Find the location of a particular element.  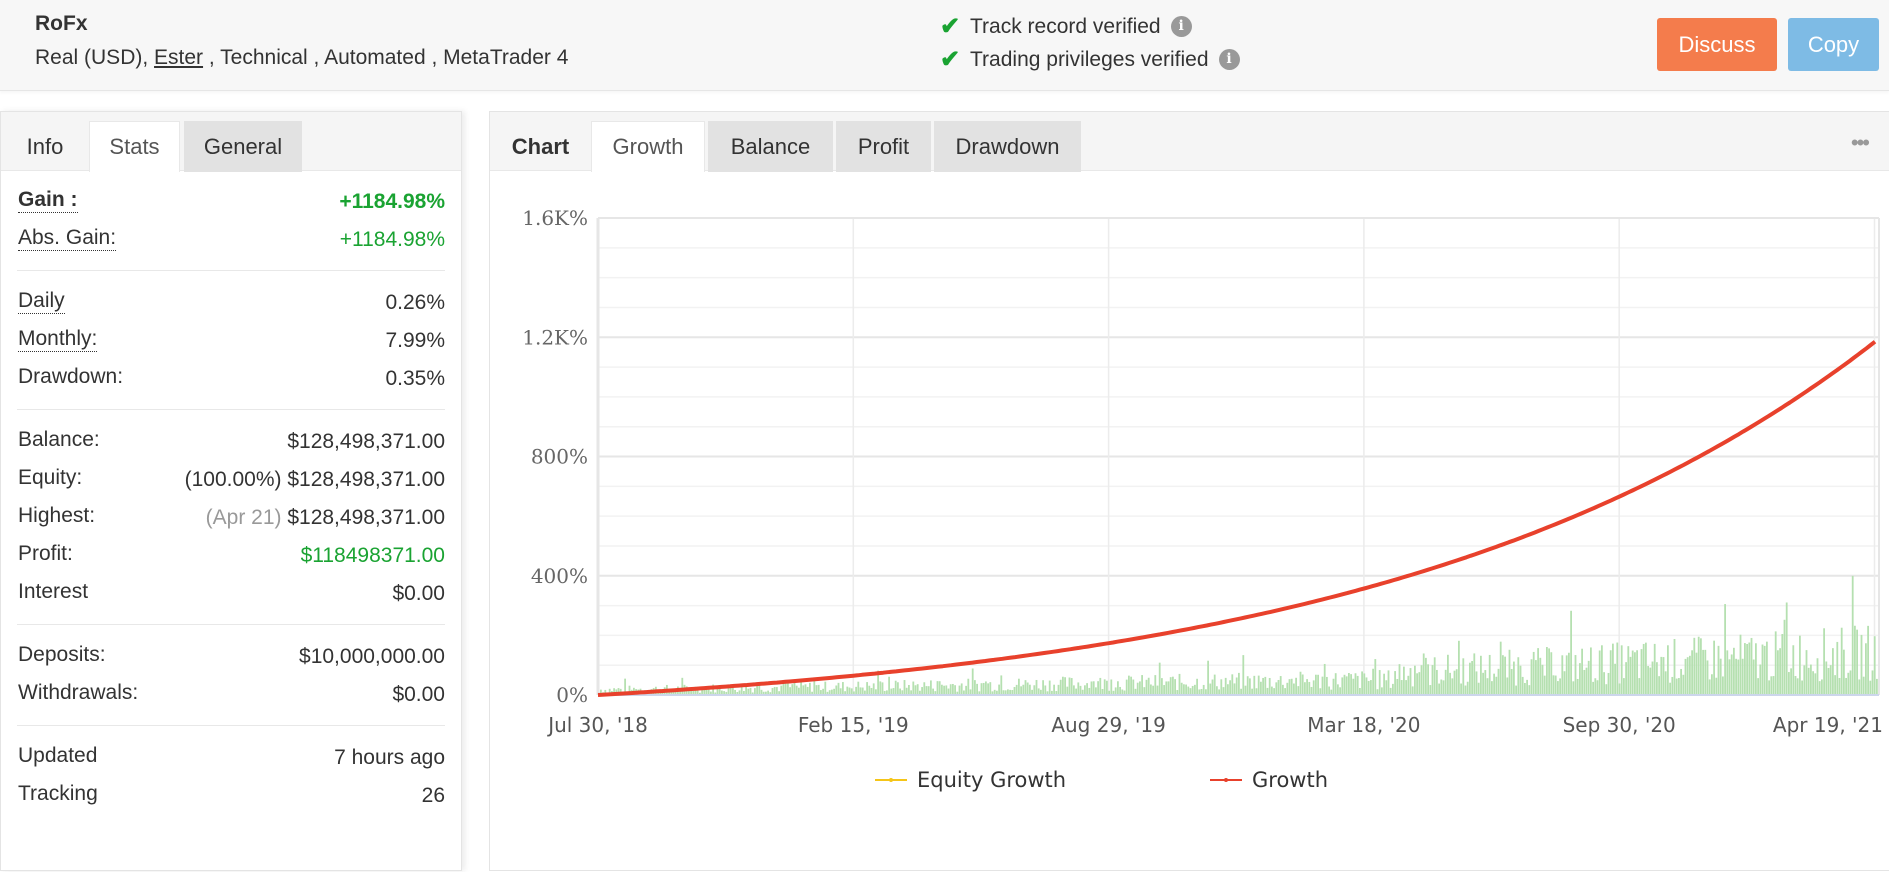

balance-value: $128,498,371.00 is located at coordinates (366, 441).